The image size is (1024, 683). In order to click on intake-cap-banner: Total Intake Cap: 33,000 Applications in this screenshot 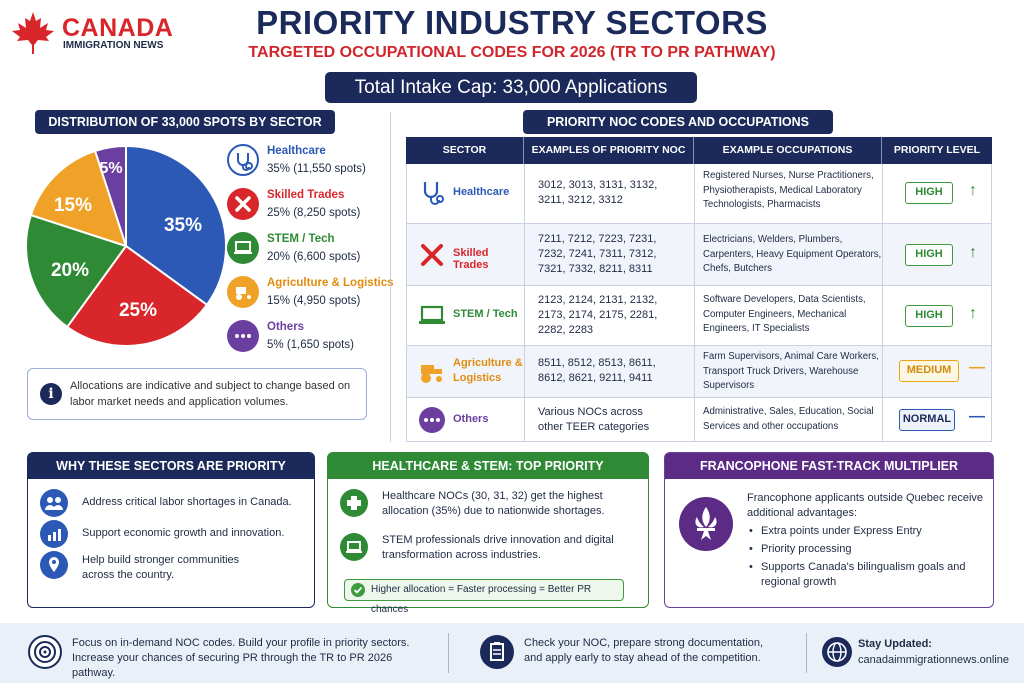, I will do `click(511, 87)`.